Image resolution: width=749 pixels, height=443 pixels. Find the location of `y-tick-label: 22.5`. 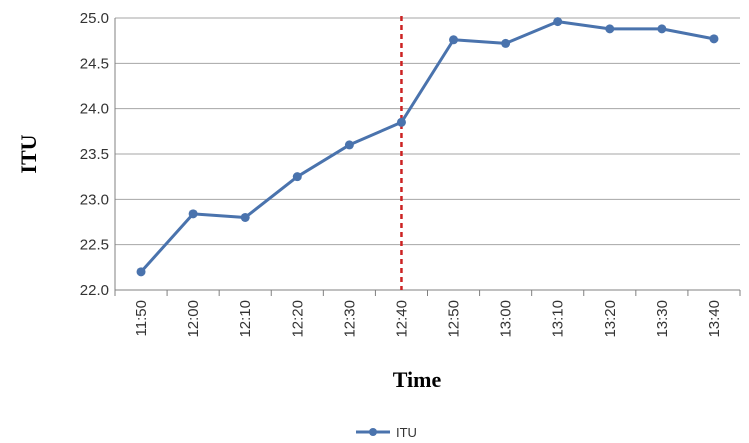

y-tick-label: 22.5 is located at coordinates (94, 245).